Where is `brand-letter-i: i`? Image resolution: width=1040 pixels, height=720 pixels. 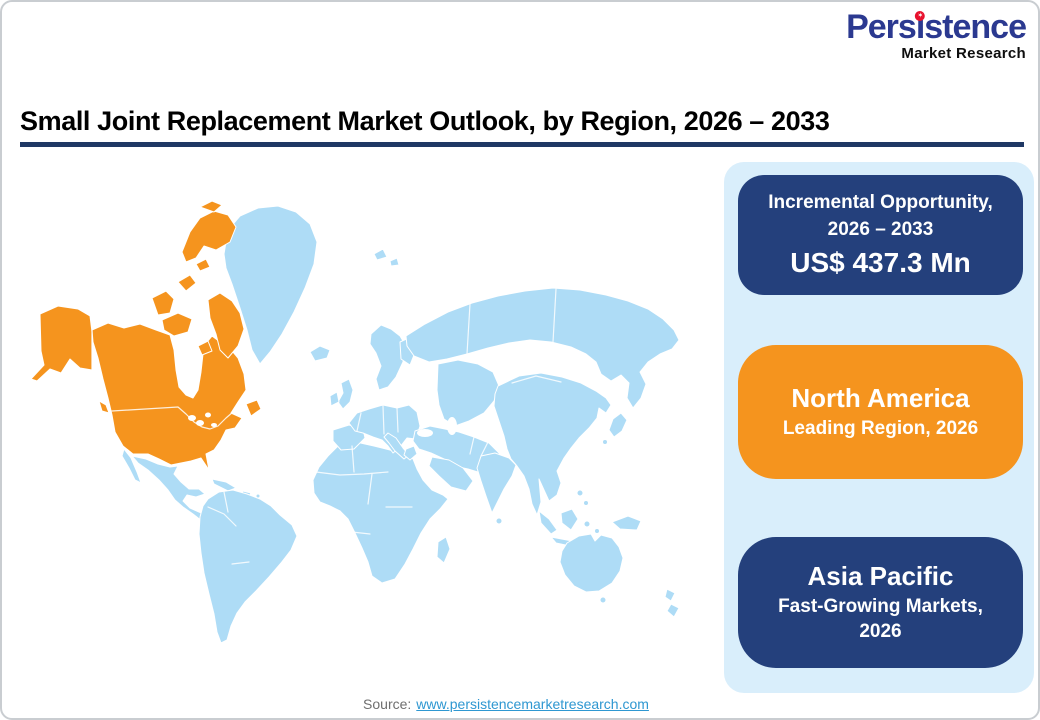 brand-letter-i: i is located at coordinates (919, 27).